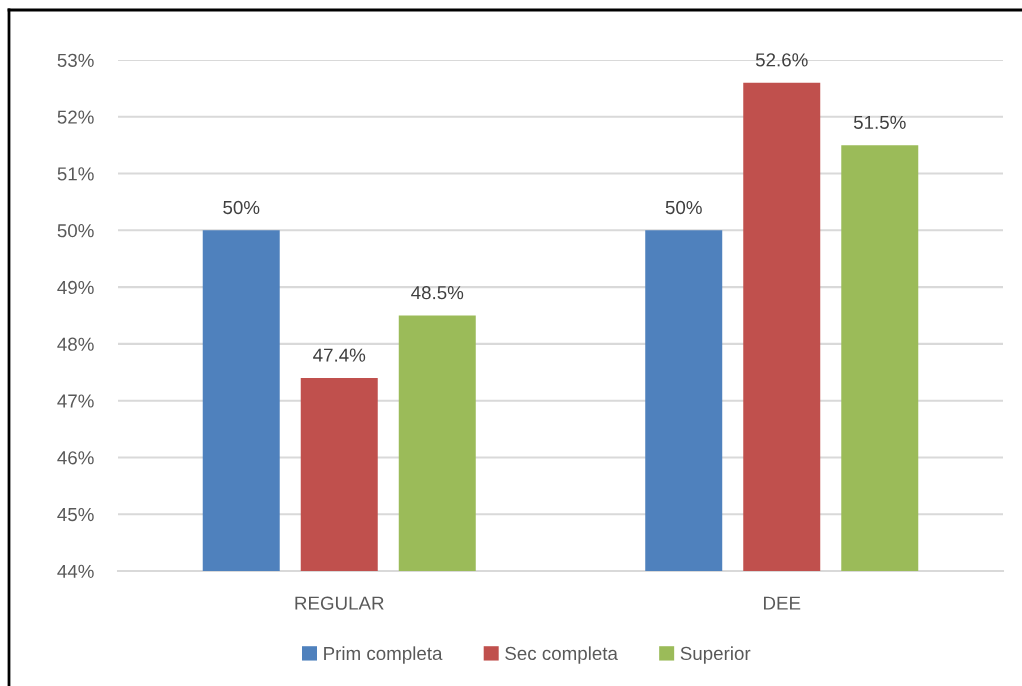  What do you see at coordinates (75, 231) in the screenshot?
I see `y-tick-label: 50%` at bounding box center [75, 231].